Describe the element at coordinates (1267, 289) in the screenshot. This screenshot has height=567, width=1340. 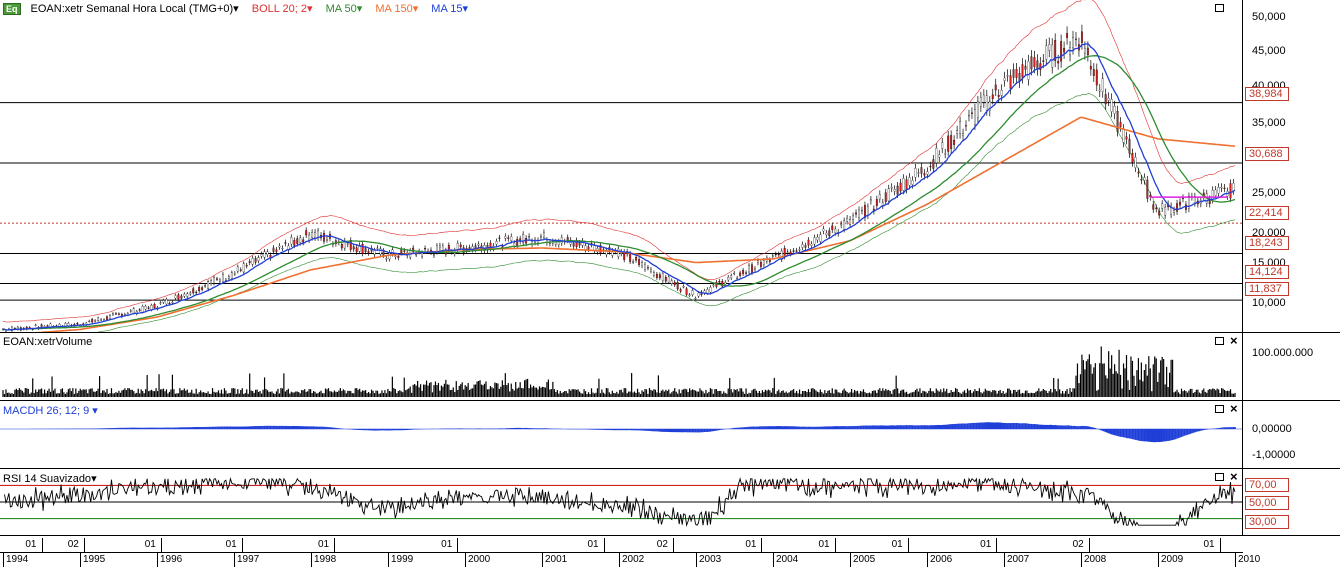
I see `level-tag: 11,837` at that location.